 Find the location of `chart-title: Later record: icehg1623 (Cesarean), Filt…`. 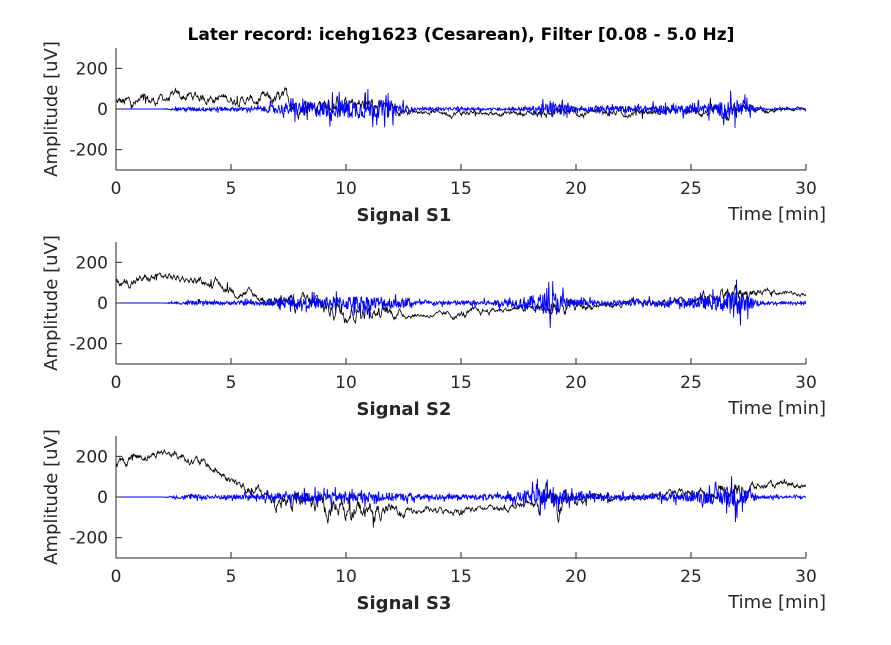

chart-title: Later record: icehg1623 (Cesarean), Filt… is located at coordinates (461, 35).